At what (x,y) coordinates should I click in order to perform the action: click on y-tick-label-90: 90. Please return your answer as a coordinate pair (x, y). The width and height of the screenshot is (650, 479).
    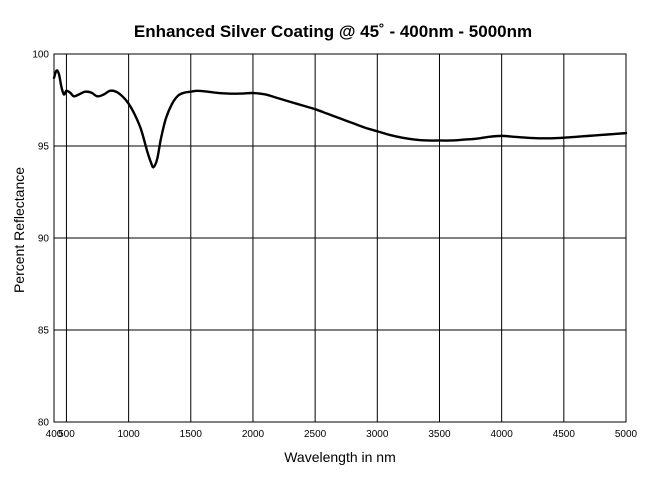
    Looking at the image, I should click on (44, 239).